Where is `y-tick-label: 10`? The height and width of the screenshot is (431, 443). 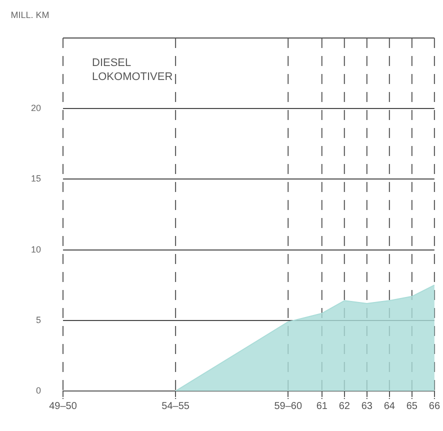
y-tick-label: 10 is located at coordinates (35, 249).